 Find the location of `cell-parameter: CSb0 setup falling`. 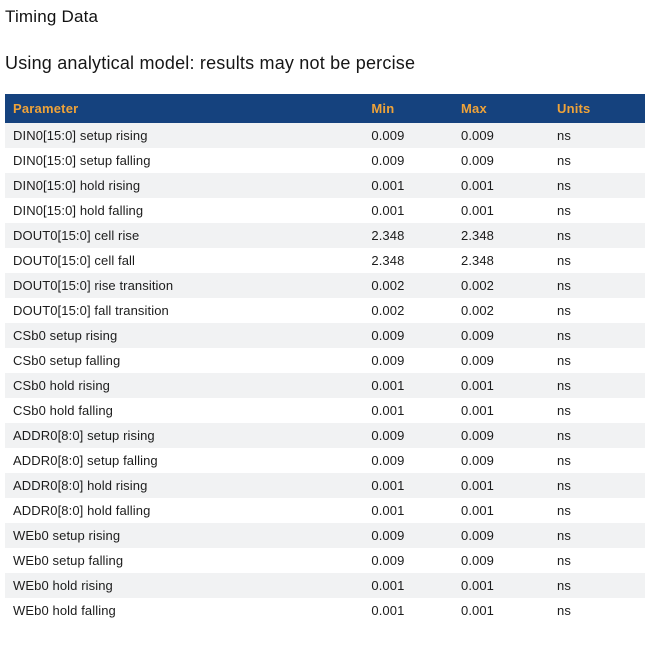

cell-parameter: CSb0 setup falling is located at coordinates (67, 360).